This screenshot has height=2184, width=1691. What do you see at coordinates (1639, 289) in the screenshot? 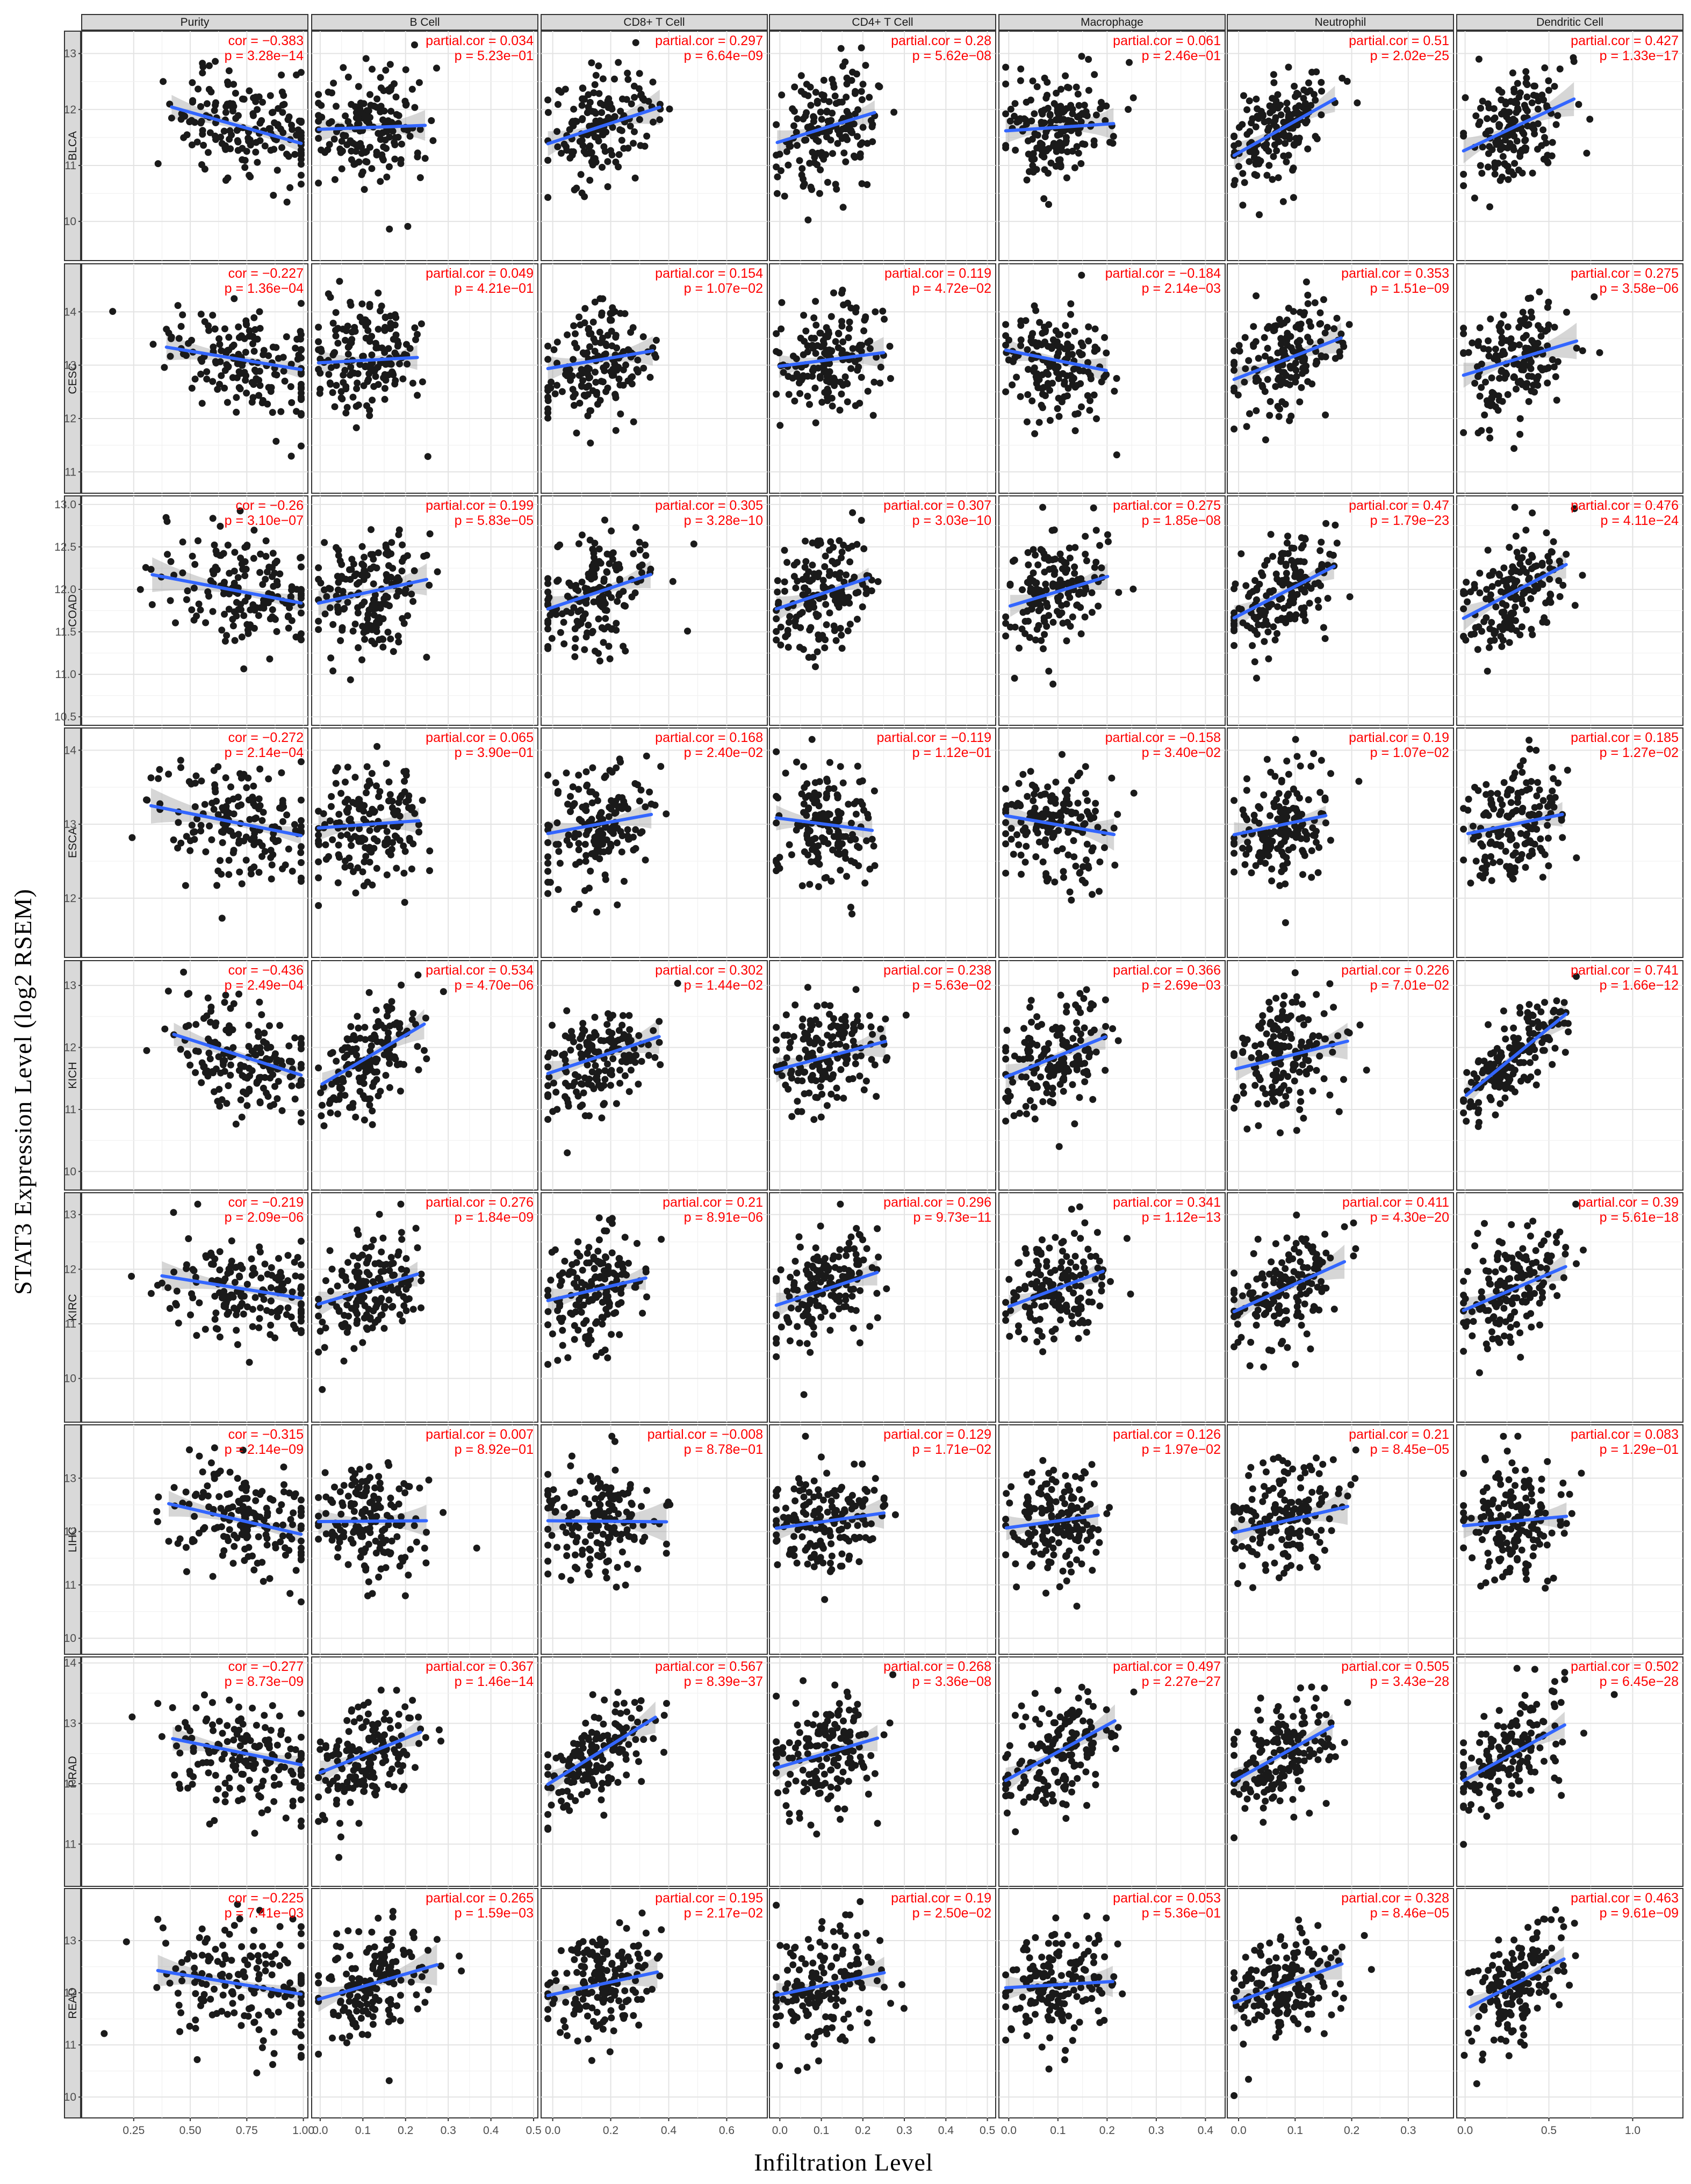
I see `p-value-label: p = 3.58e−06` at bounding box center [1639, 289].